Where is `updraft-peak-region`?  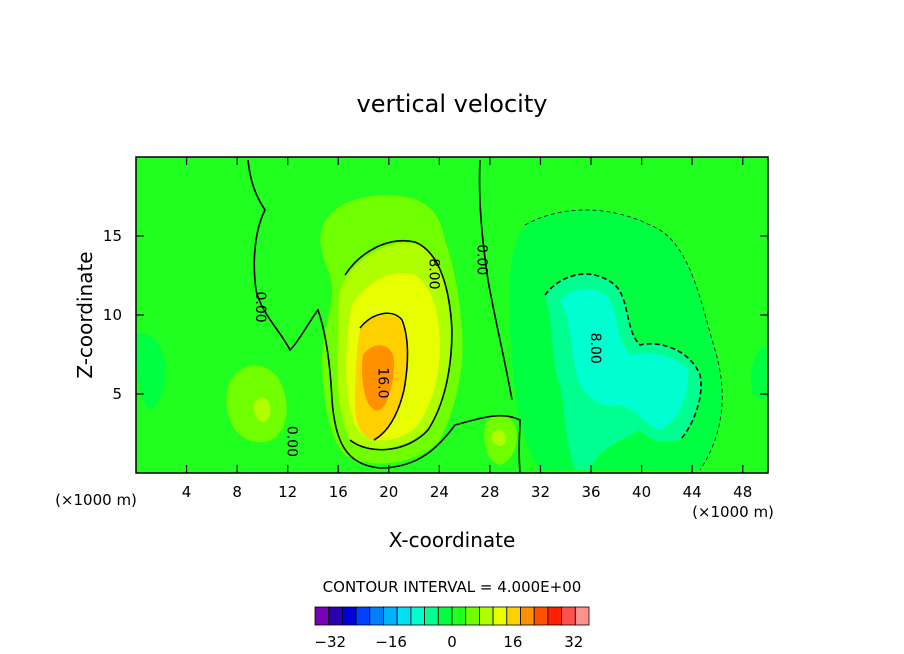
updraft-peak-region is located at coordinates (378, 378).